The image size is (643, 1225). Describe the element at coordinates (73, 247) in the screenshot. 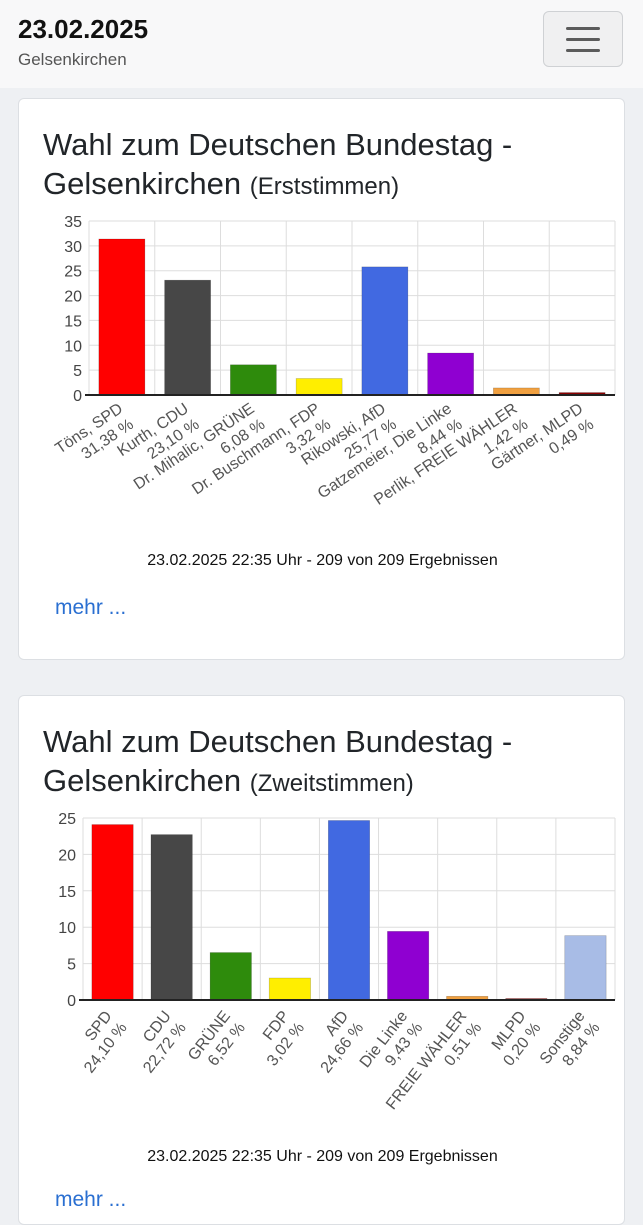

I see `y-tick-label: 30` at that location.